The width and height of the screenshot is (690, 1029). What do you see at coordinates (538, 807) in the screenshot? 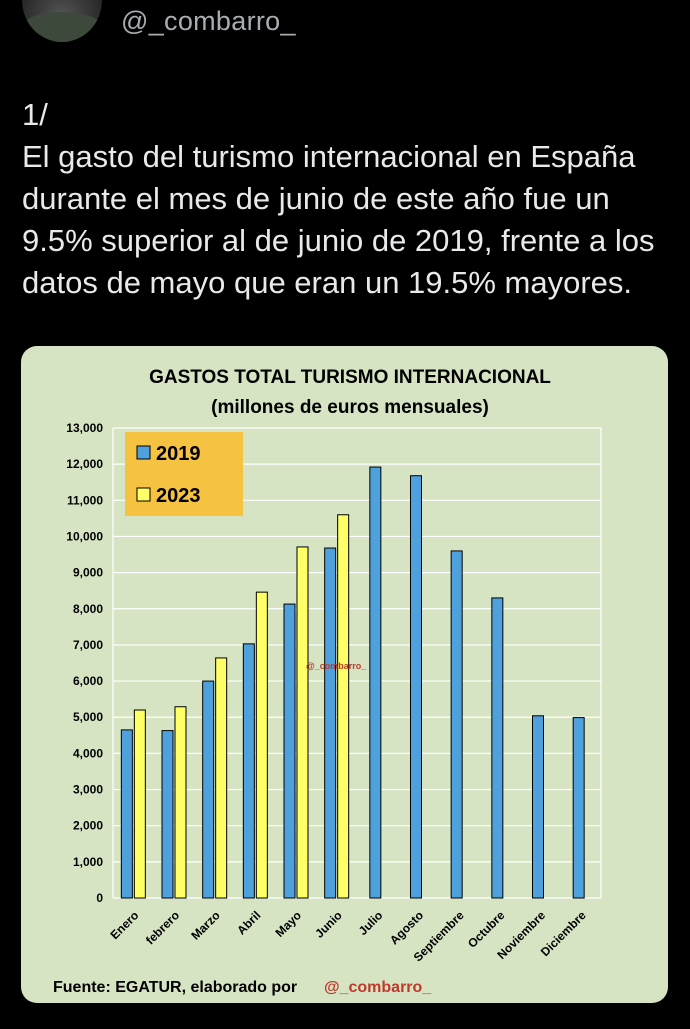
I see `bar-2019-noviembre` at bounding box center [538, 807].